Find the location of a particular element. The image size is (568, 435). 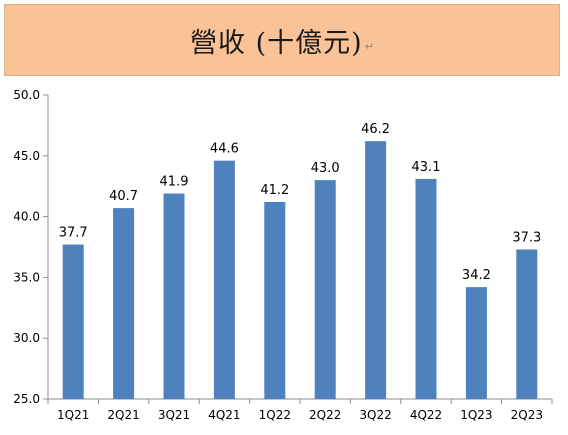

y-tick-label: 40.0 is located at coordinates (26, 217).